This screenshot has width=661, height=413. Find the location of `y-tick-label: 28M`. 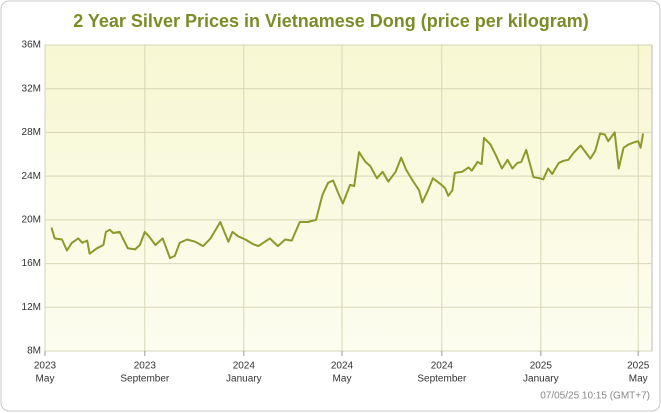

y-tick-label: 28M is located at coordinates (31, 132).